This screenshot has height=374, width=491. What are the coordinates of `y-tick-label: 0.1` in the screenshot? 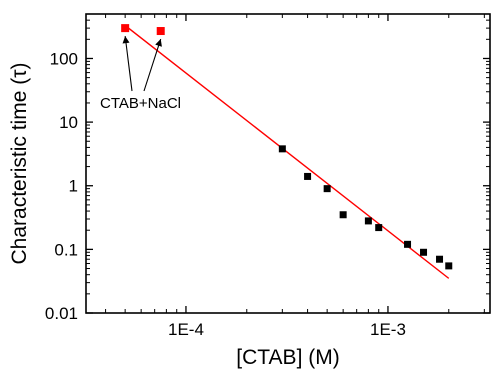 It's located at (66, 249).